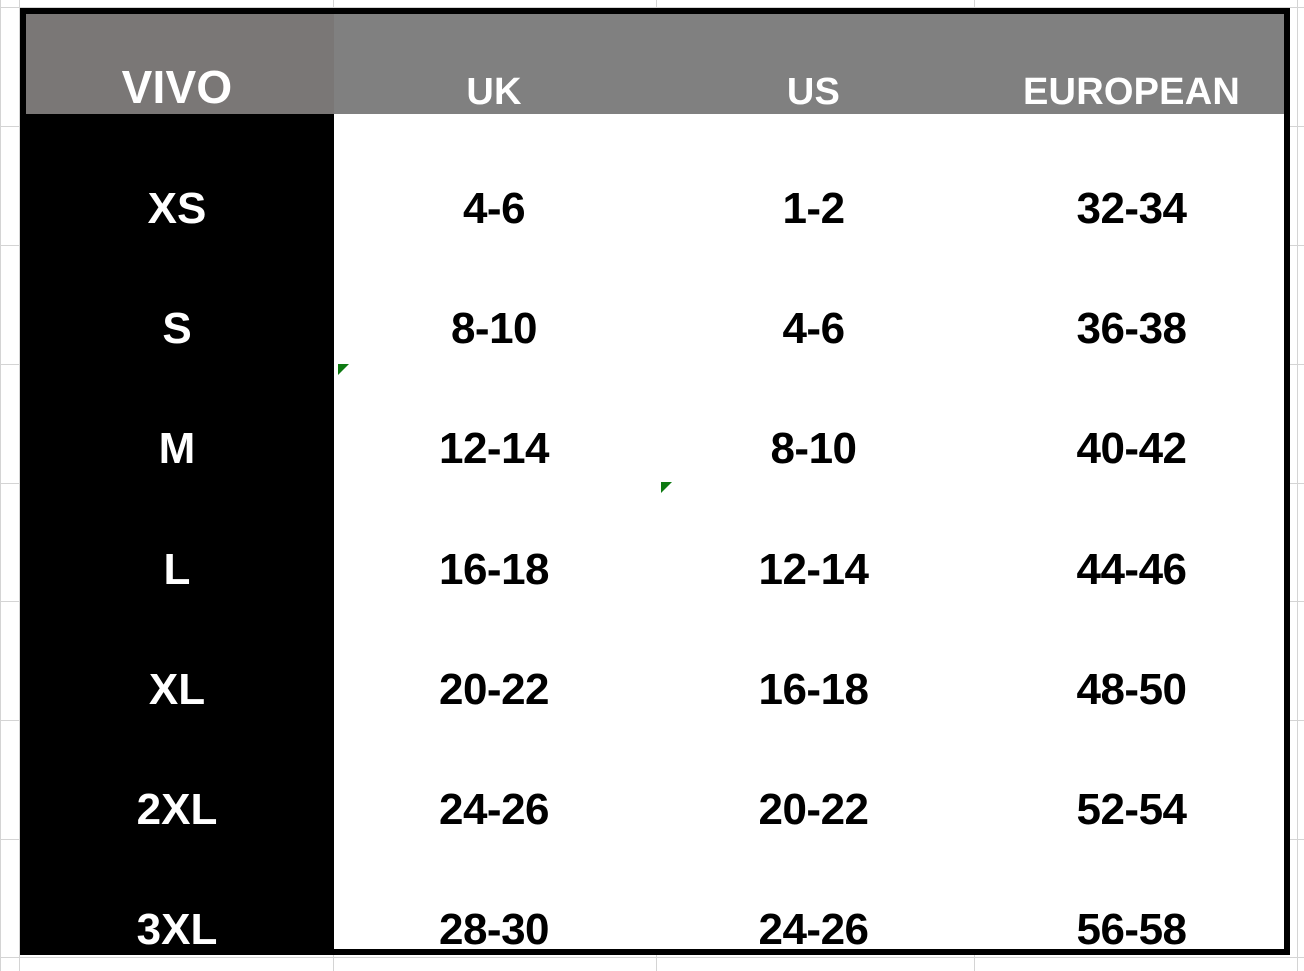 The image size is (1304, 971). I want to click on uk-size-cell: 4-6, so click(494, 174).